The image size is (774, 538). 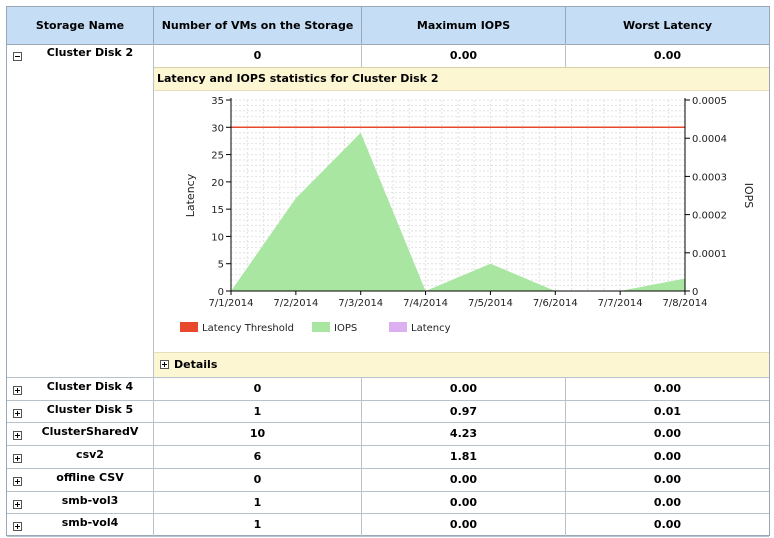 I want to click on x-tick-label: 7/1/2014, so click(x=231, y=303).